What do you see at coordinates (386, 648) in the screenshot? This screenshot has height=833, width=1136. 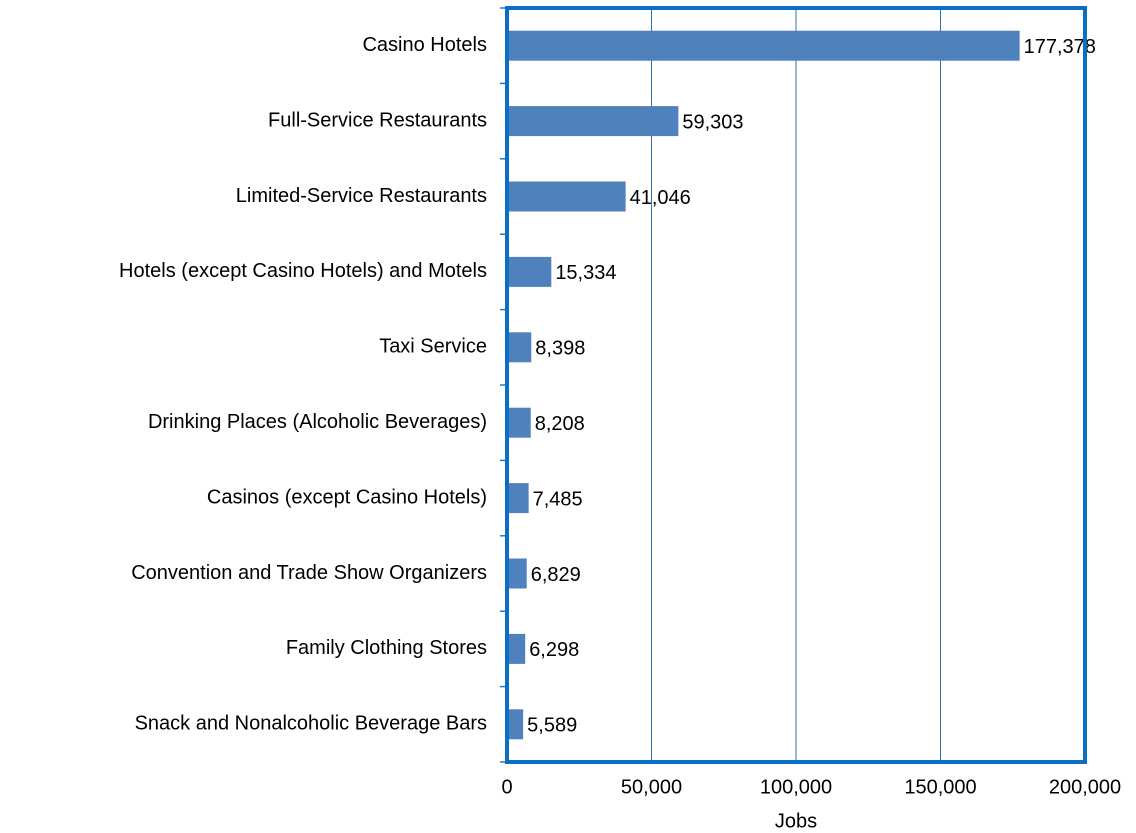 I see `y-tick-label: Family Clothing Stores` at bounding box center [386, 648].